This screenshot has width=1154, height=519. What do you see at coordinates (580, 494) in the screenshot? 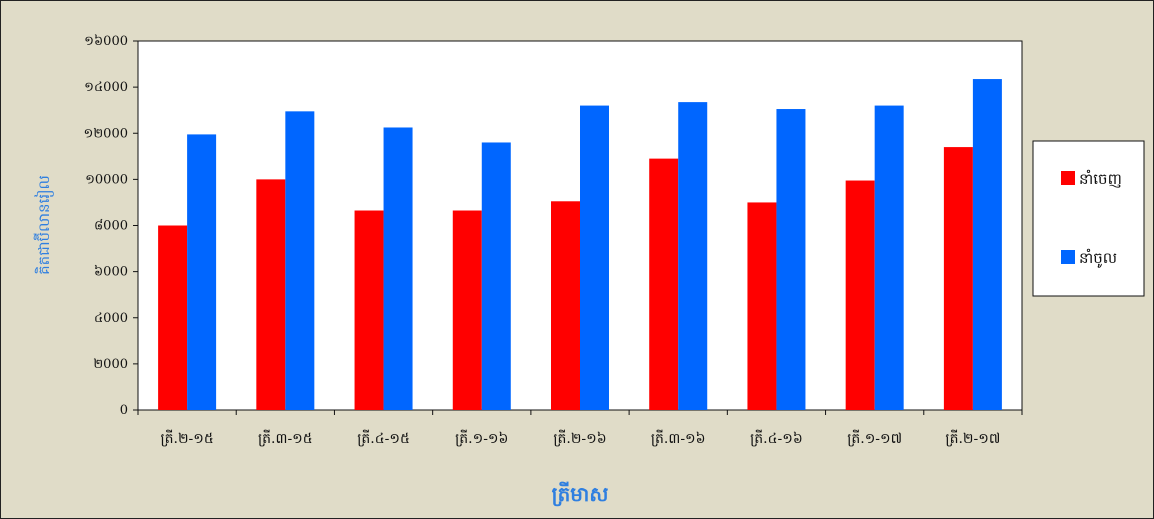
I see `x-axis-title: ត្រីមាស` at bounding box center [580, 494].